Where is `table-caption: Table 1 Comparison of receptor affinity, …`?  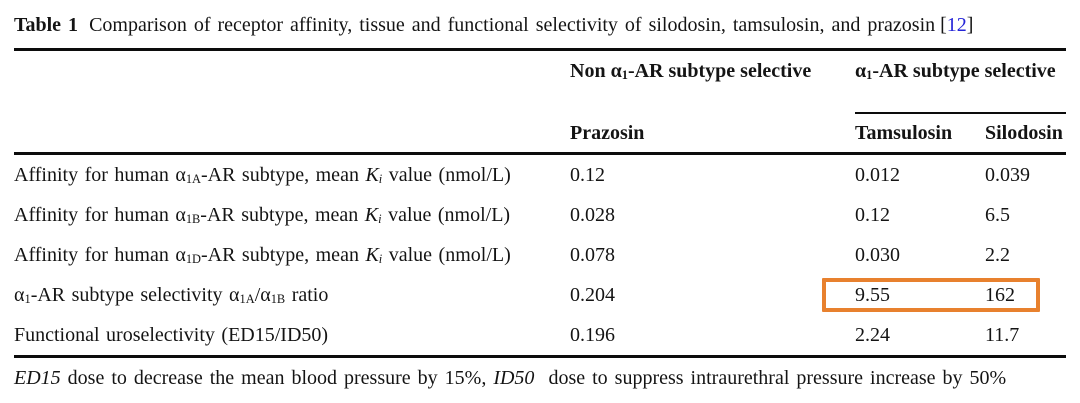 table-caption: Table 1 Comparison of receptor affinity, … is located at coordinates (540, 24).